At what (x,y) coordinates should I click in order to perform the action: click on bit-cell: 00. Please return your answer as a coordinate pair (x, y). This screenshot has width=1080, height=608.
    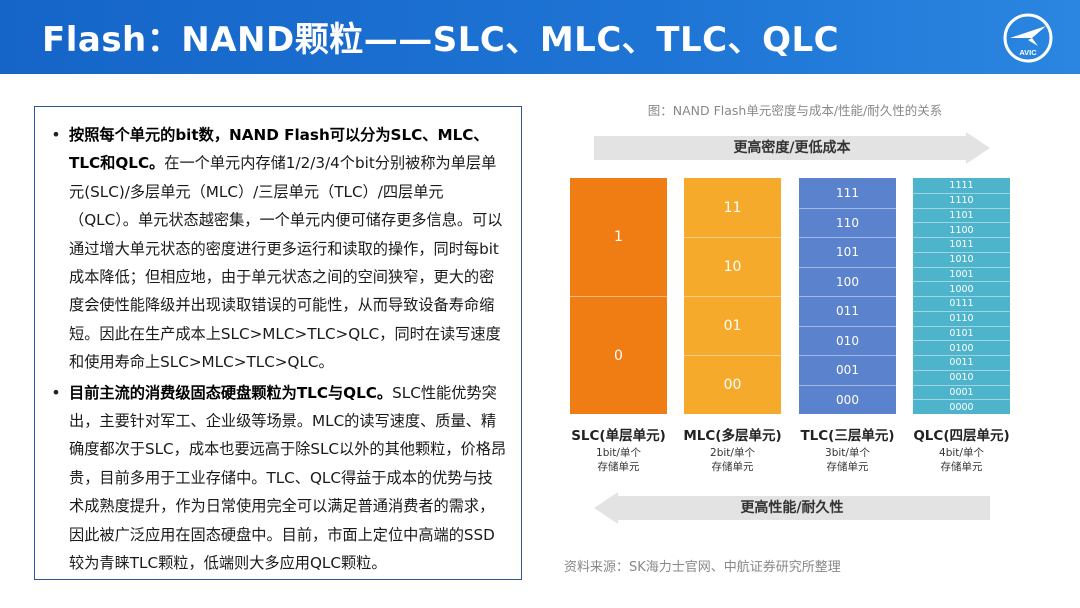
    Looking at the image, I should click on (732, 384).